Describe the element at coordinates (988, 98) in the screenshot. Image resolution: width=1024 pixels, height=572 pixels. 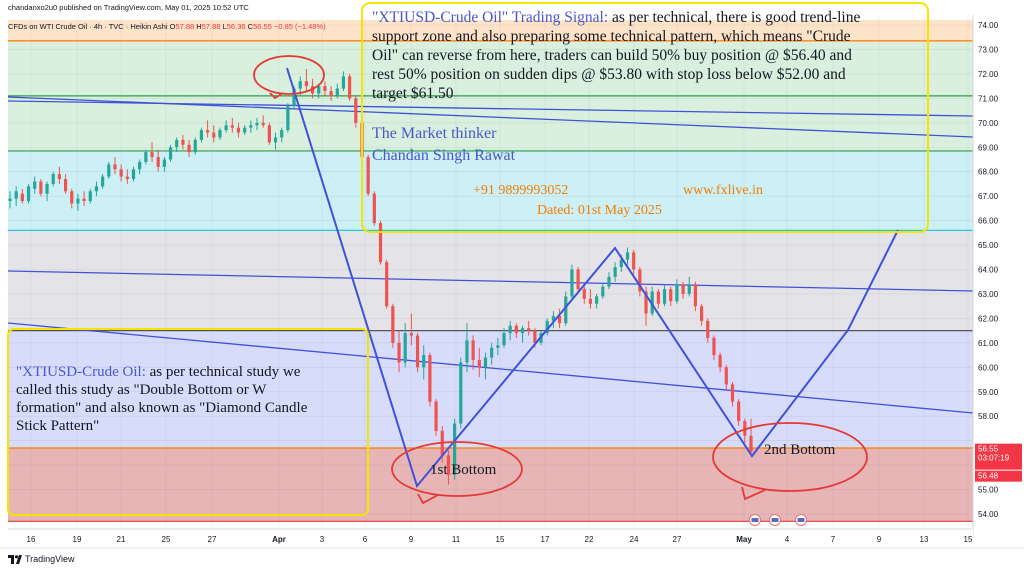
I see `price-tick-label: 71.00` at that location.